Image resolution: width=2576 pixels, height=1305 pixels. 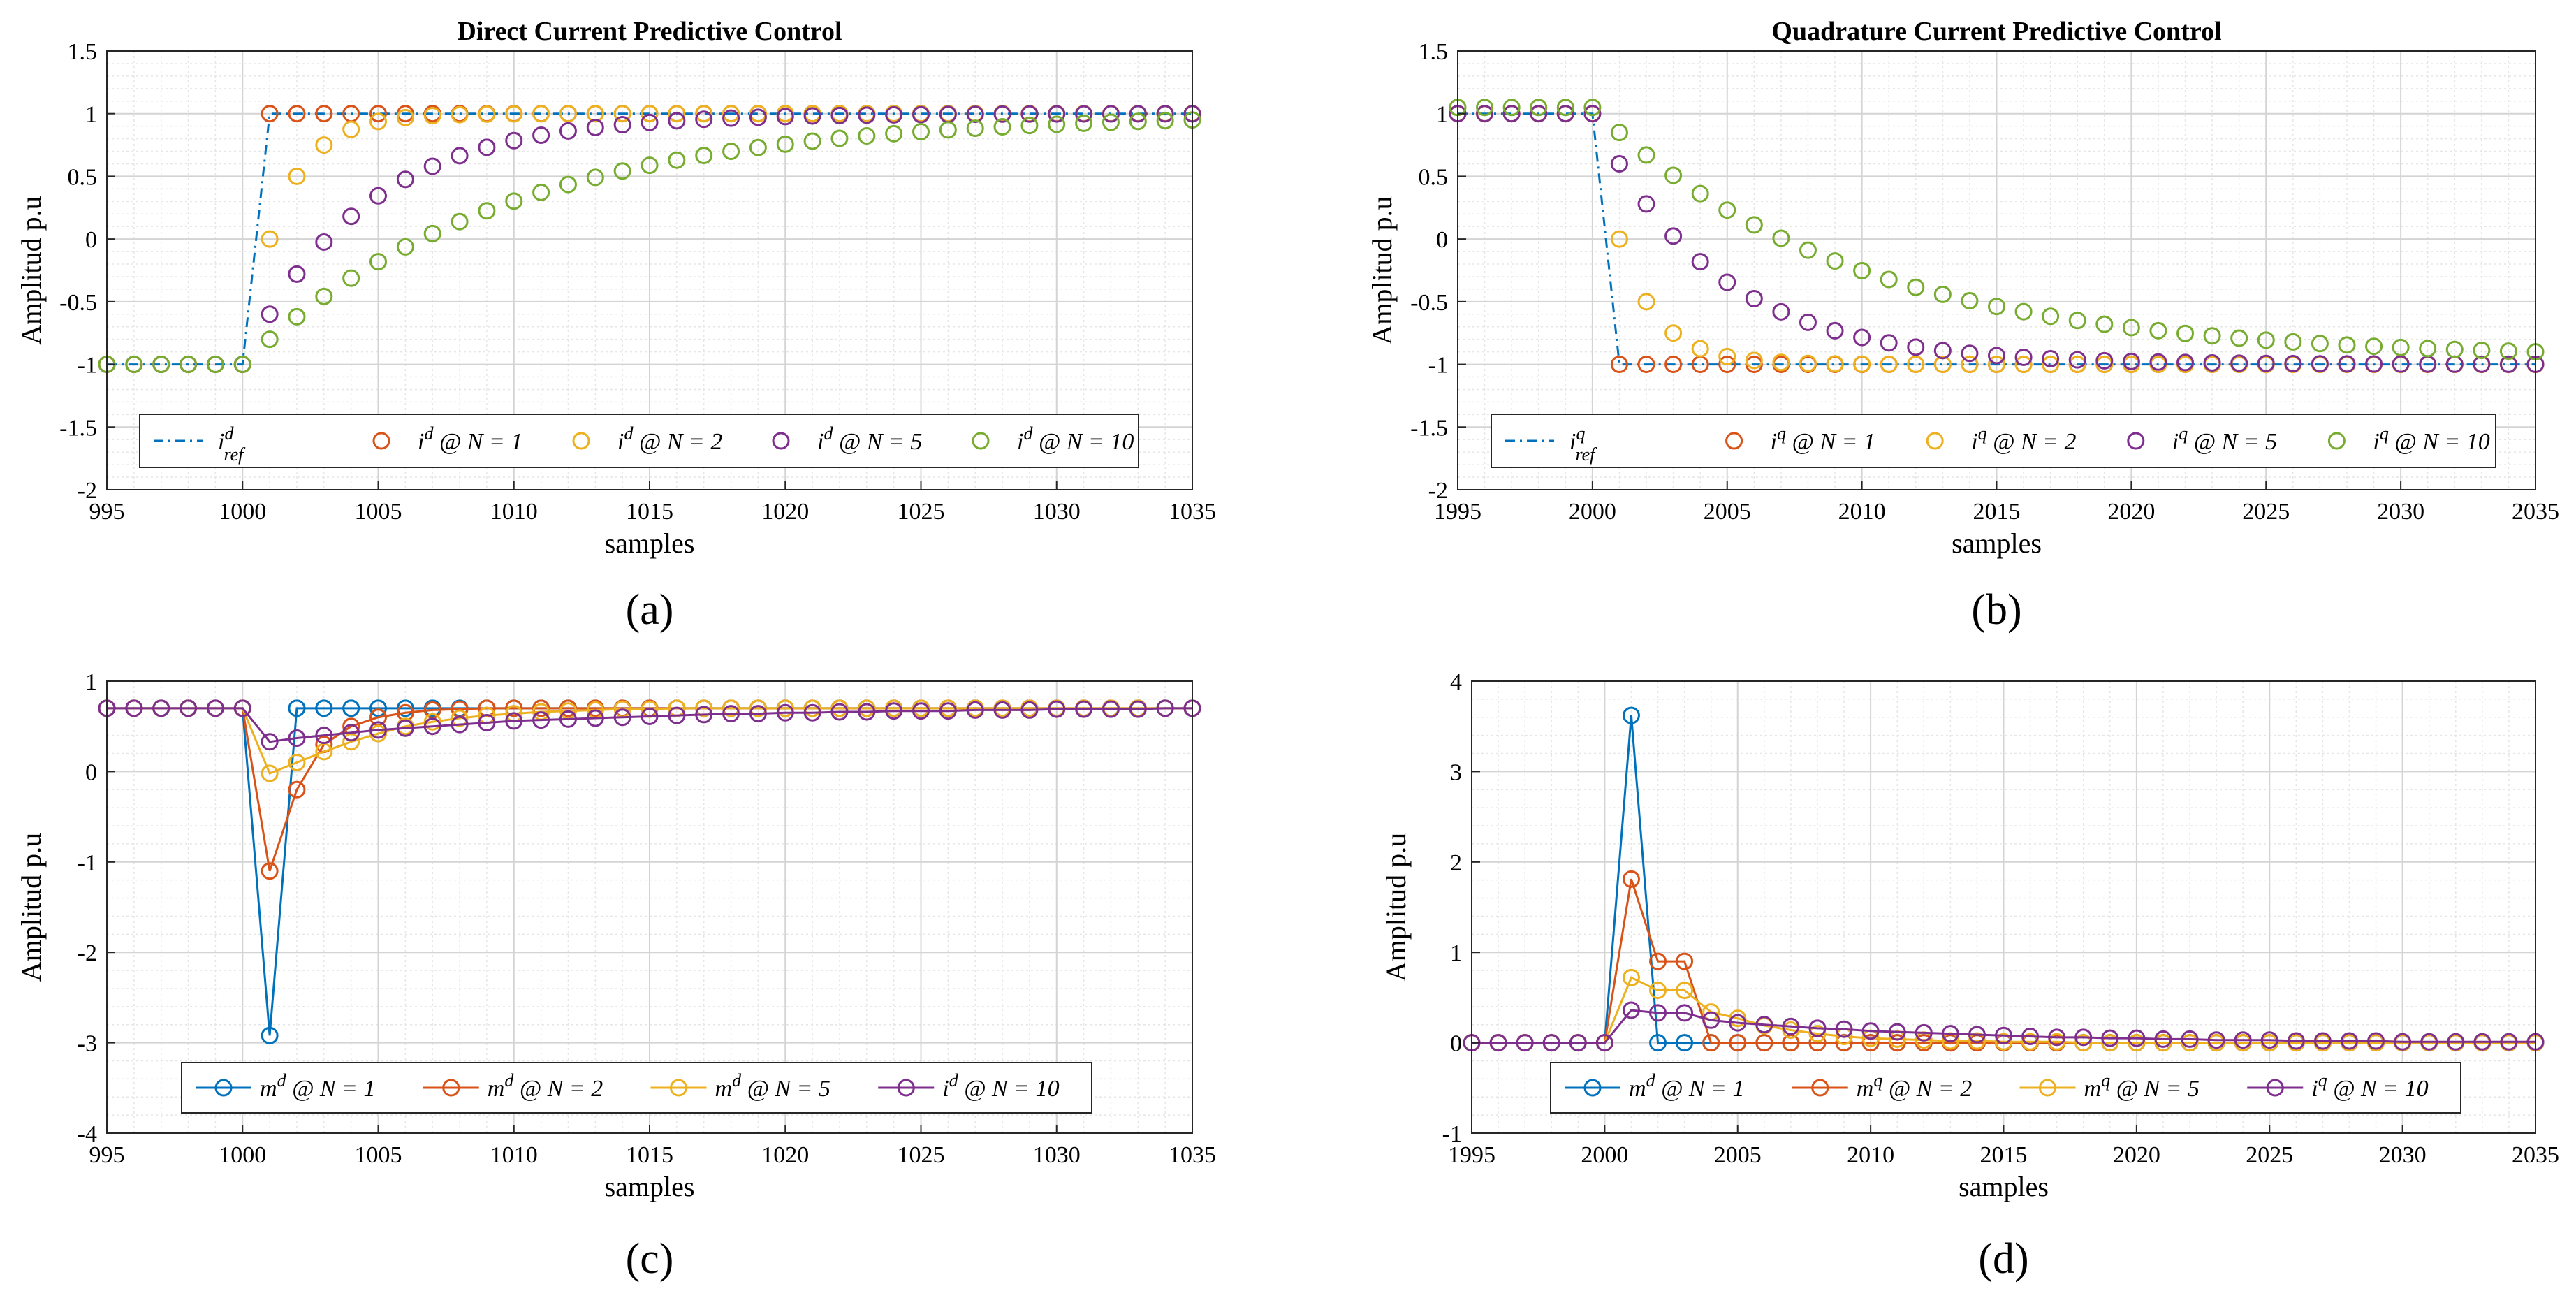 I want to click on legend-label: mq @ N = 2, so click(x=1914, y=1086).